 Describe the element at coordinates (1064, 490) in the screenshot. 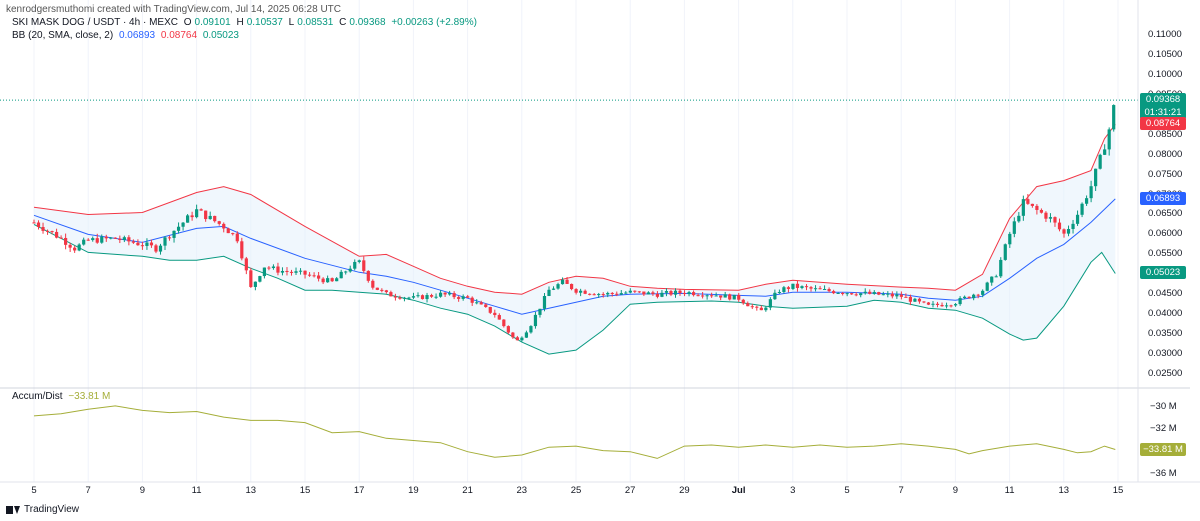

I see `time-tick: 13` at that location.